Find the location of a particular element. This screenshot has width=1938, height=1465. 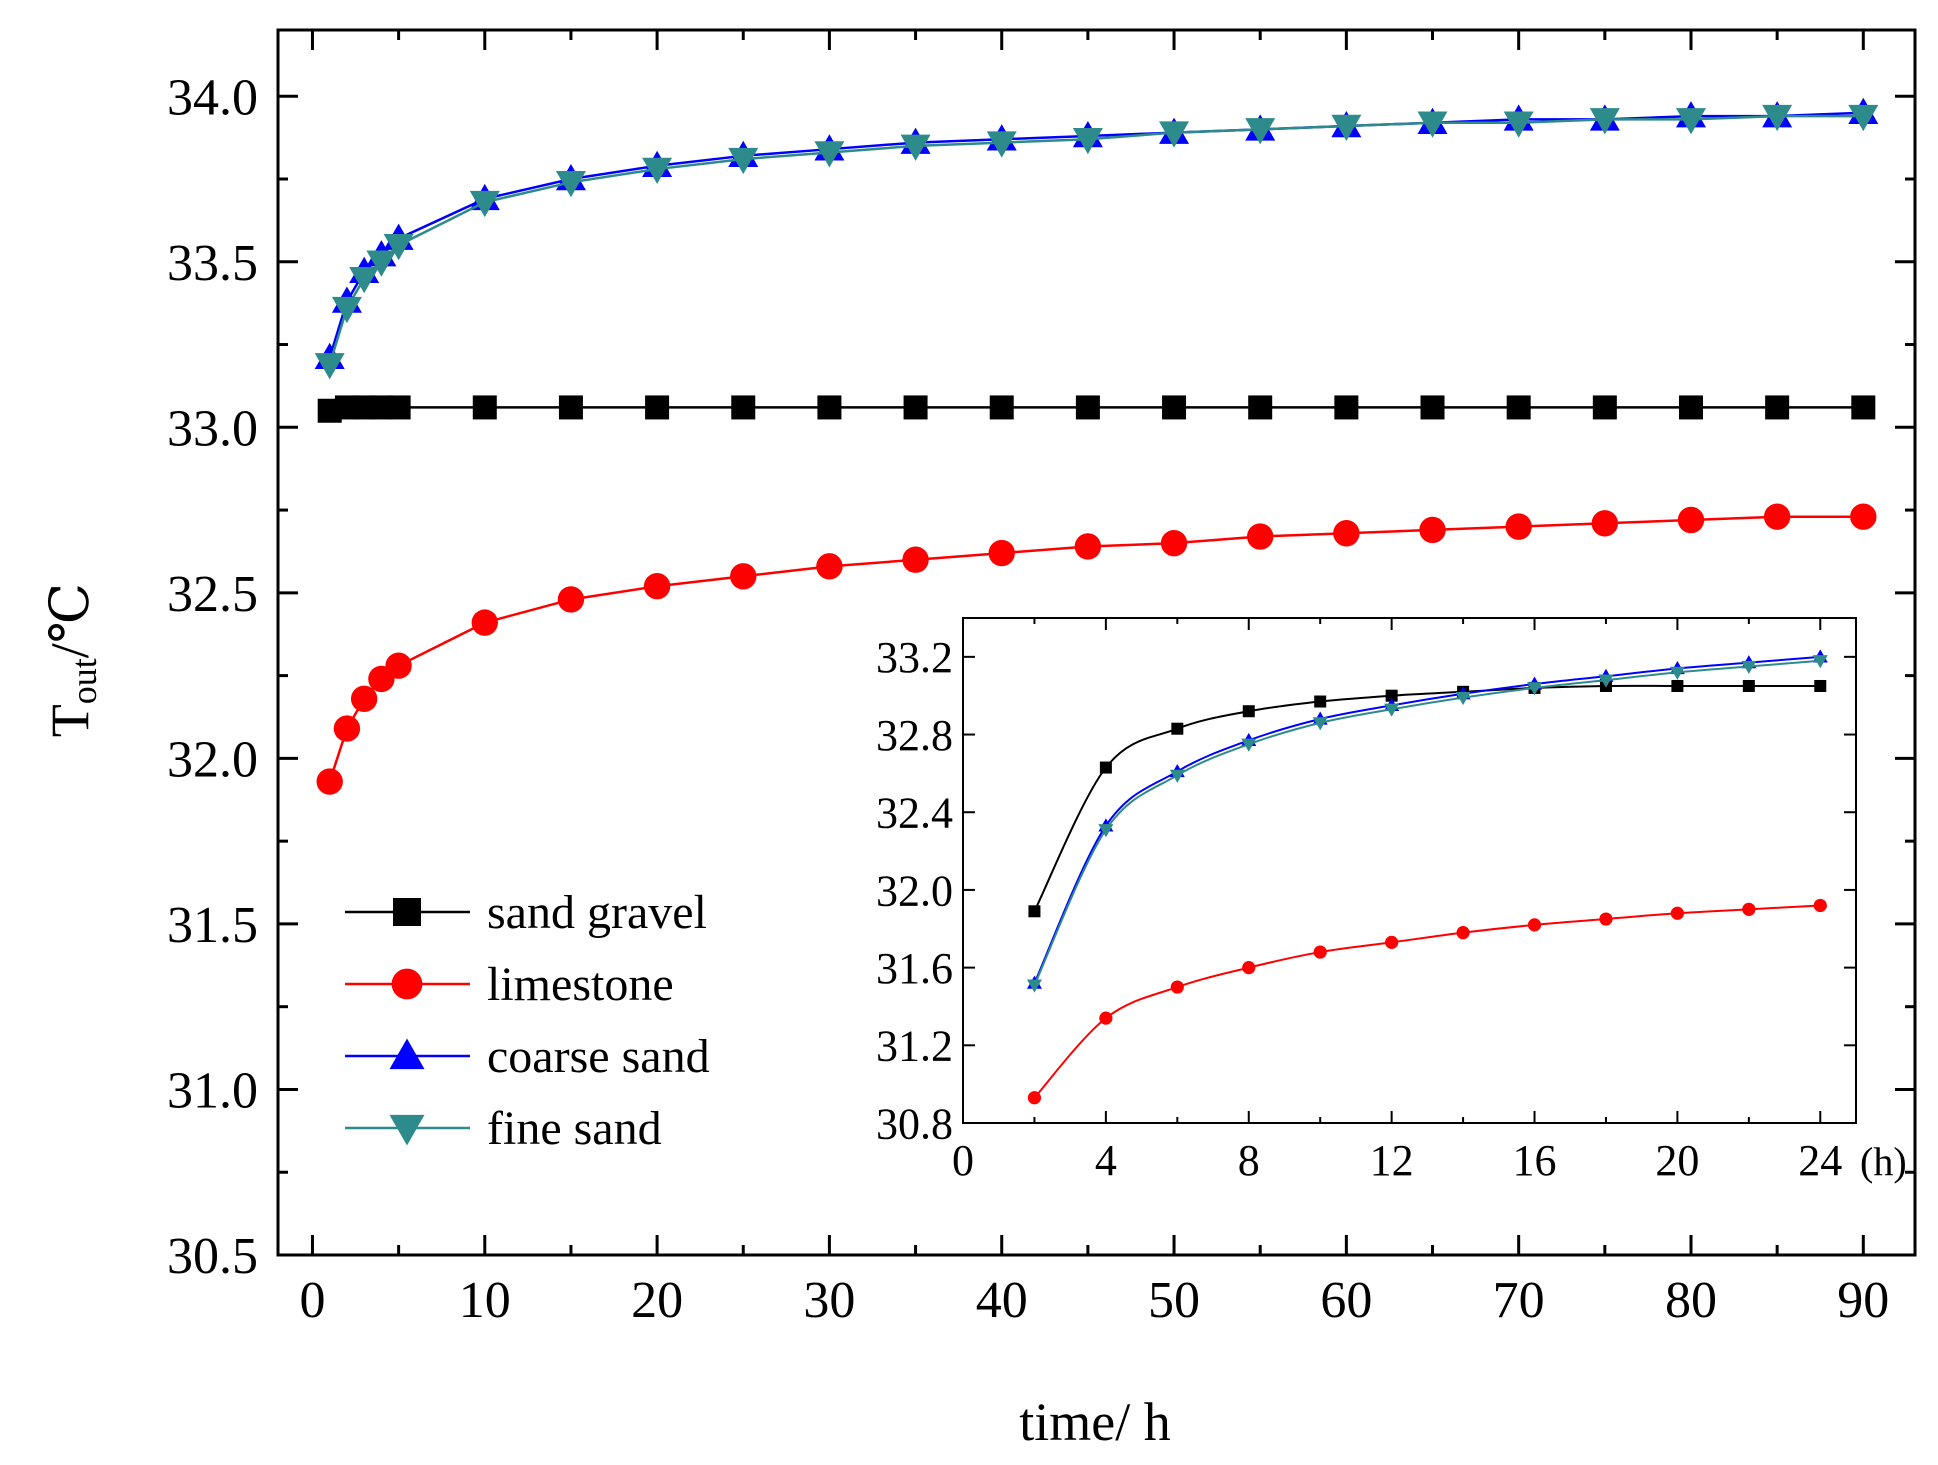

y-tick-label: 33.5 is located at coordinates (212, 263).